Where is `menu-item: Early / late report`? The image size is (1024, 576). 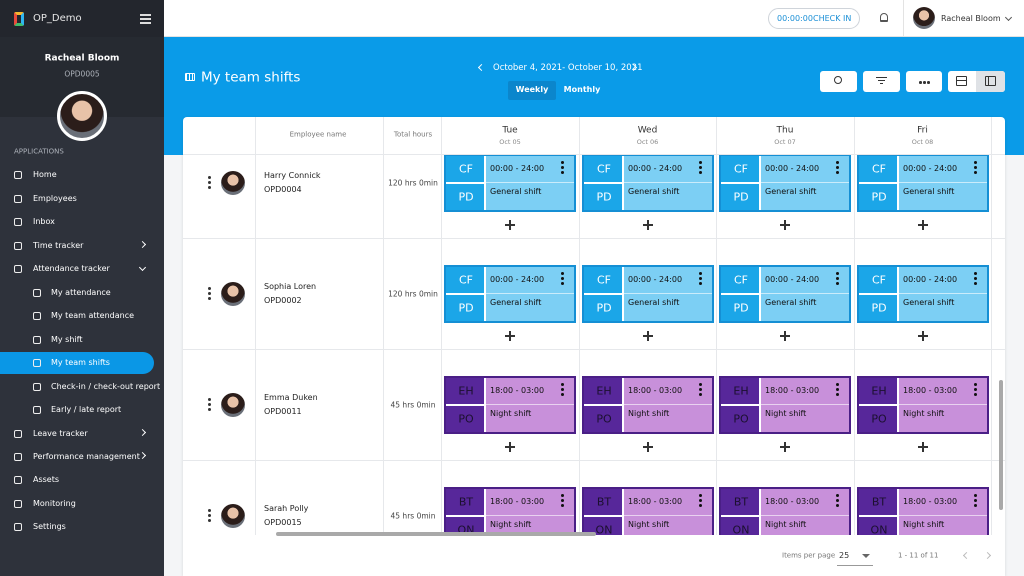
menu-item: Early / late report is located at coordinates (86, 409).